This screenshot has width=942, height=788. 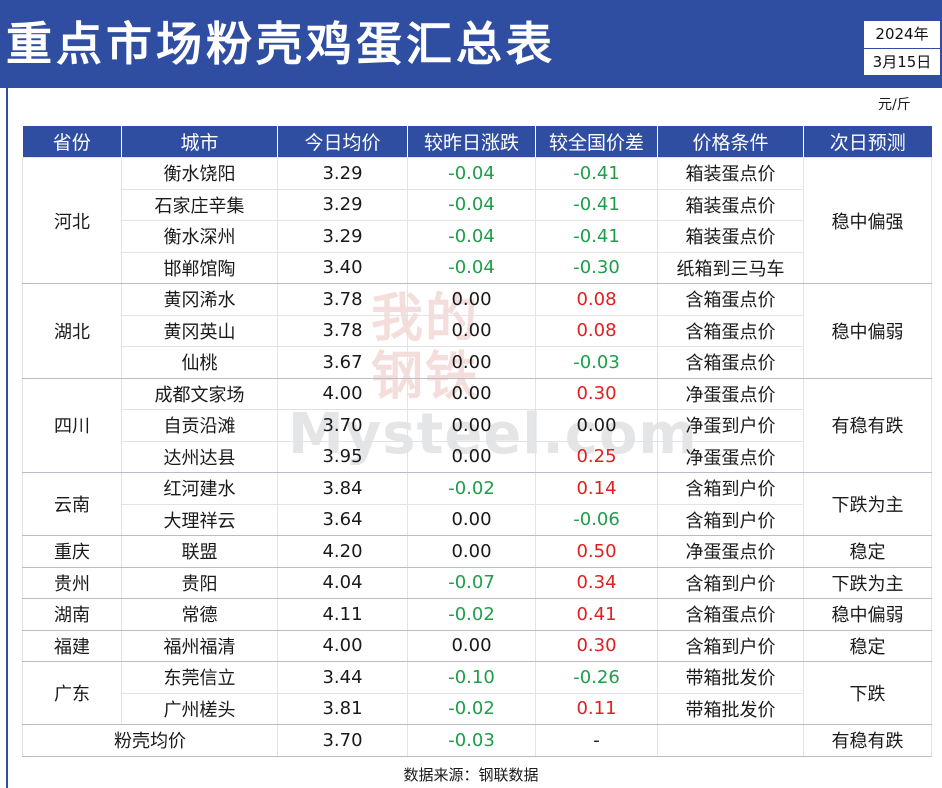 What do you see at coordinates (199, 614) in the screenshot?
I see `city-cell: 常德` at bounding box center [199, 614].